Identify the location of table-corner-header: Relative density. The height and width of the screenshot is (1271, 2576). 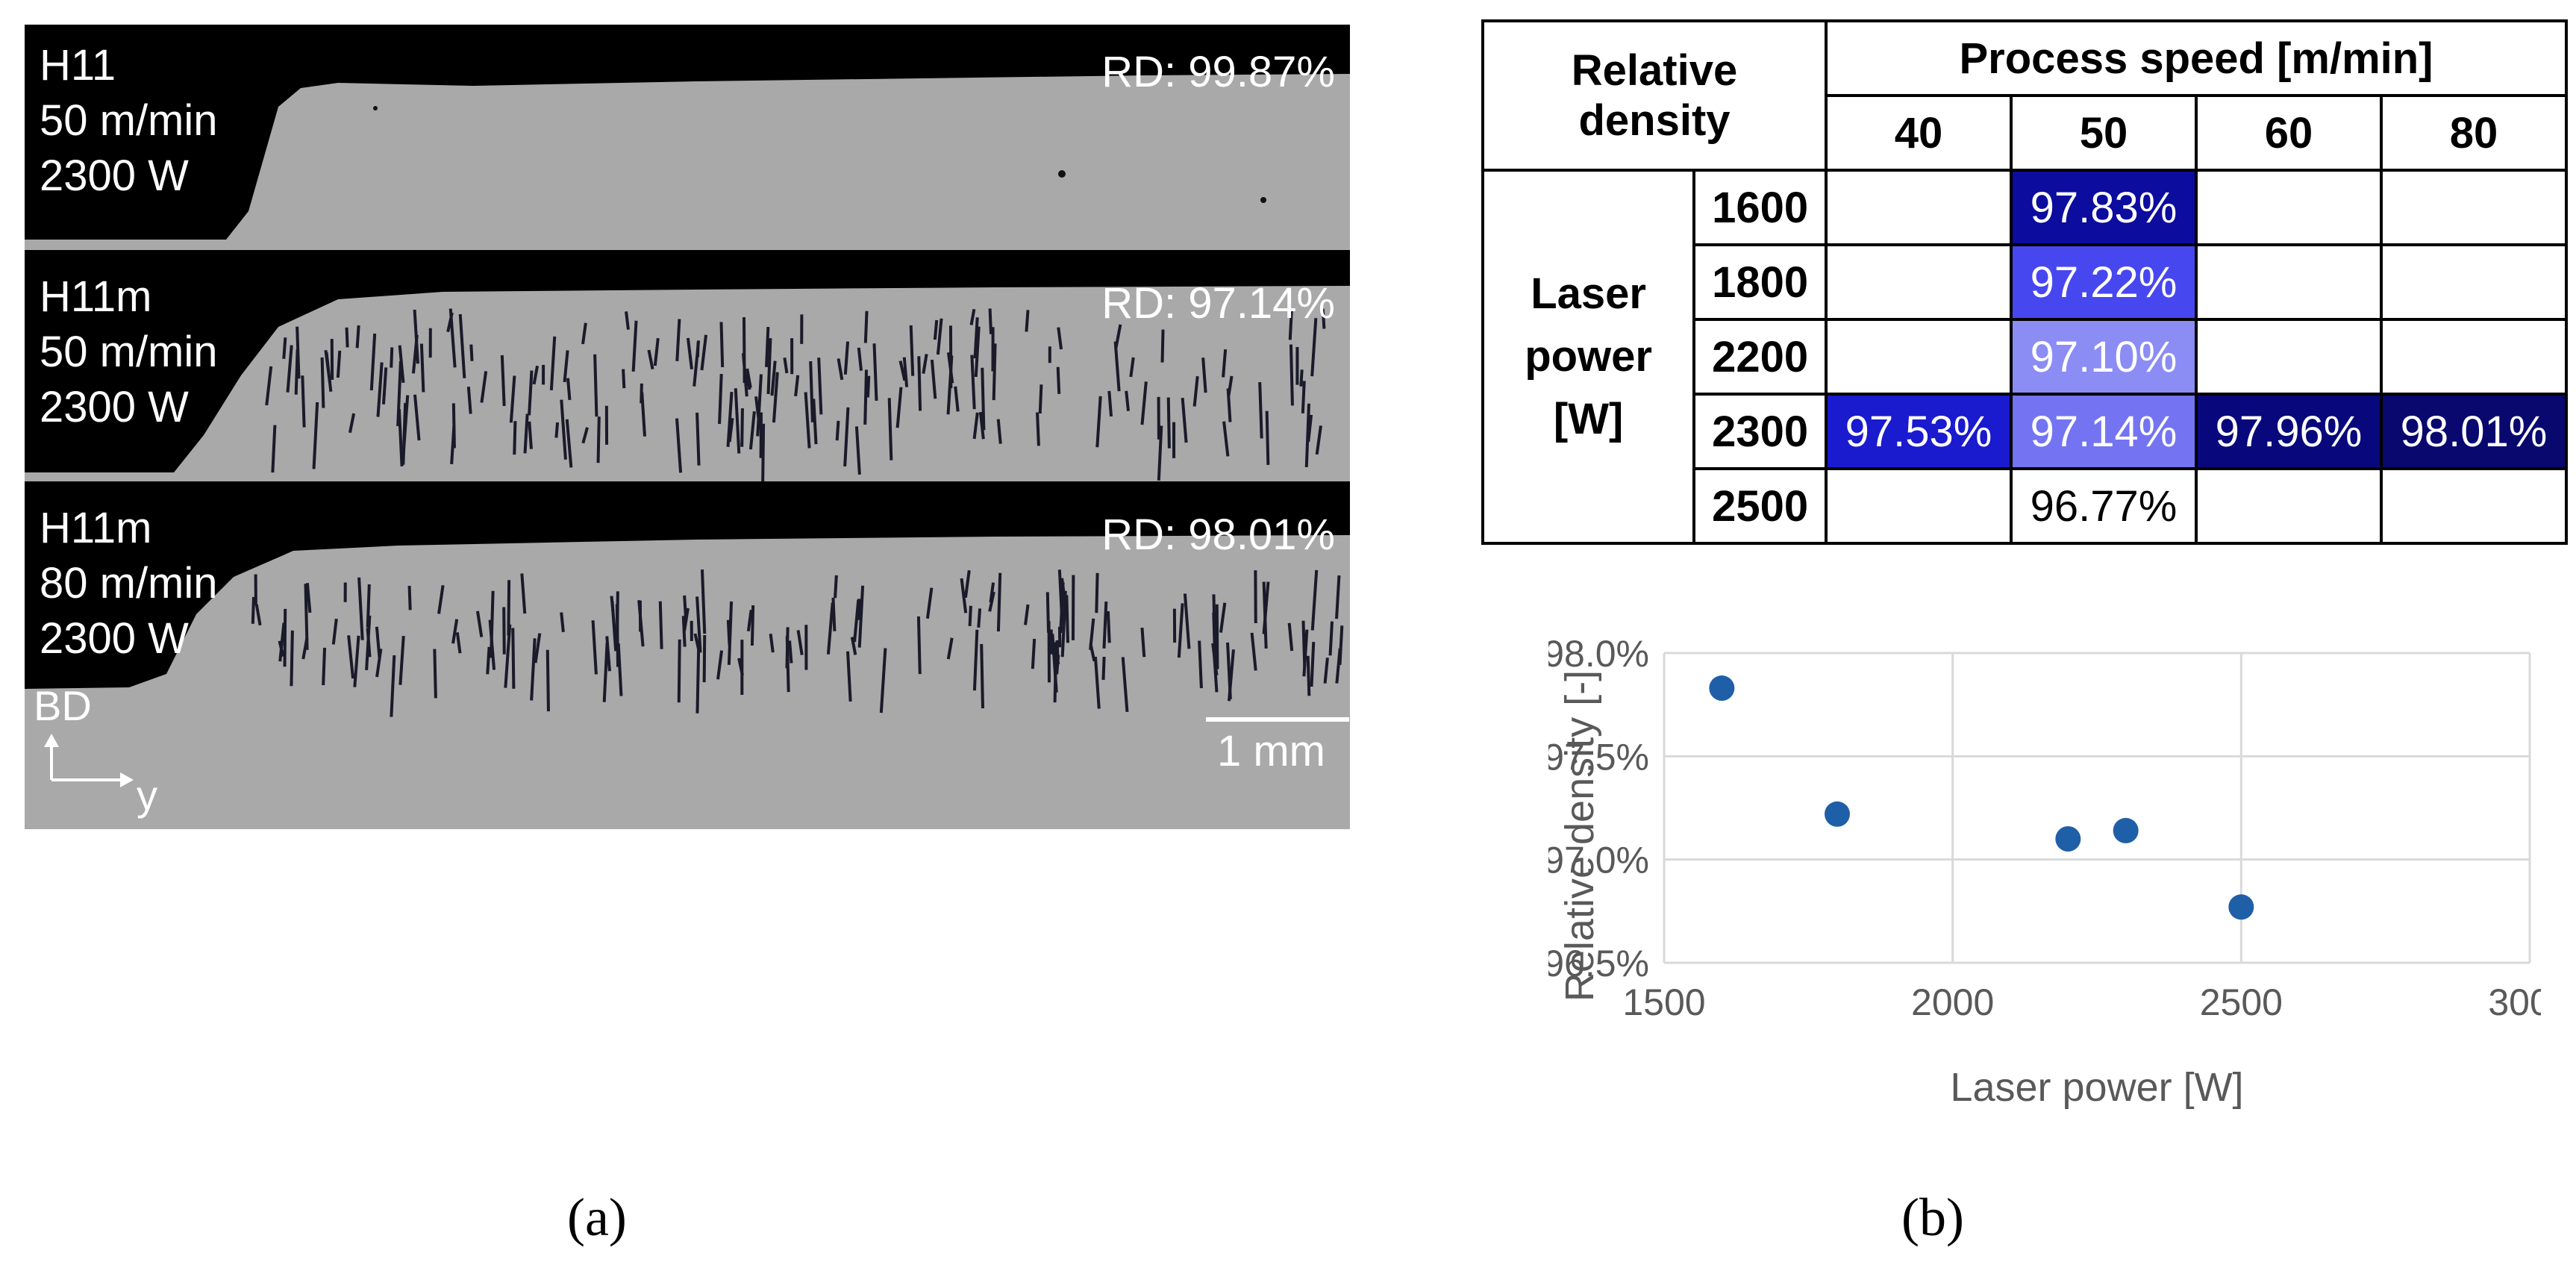
(1654, 95).